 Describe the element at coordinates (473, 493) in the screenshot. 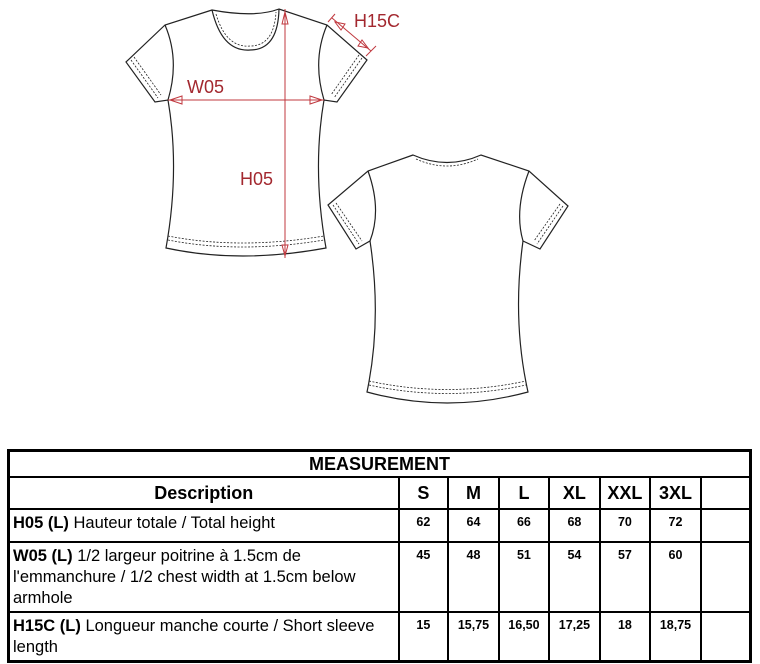

I see `col-header-m: M` at that location.